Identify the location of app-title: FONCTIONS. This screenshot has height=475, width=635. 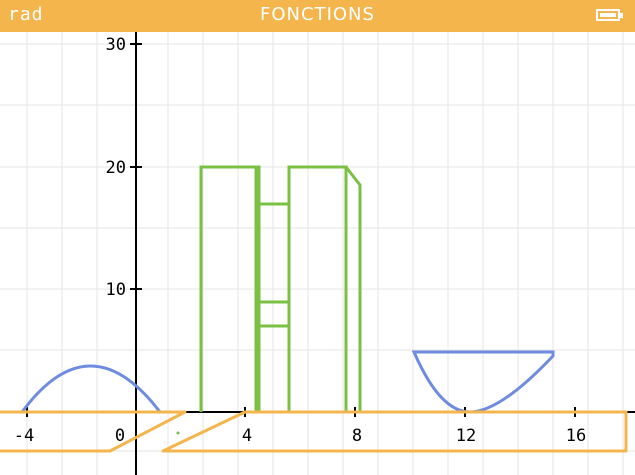
(317, 14).